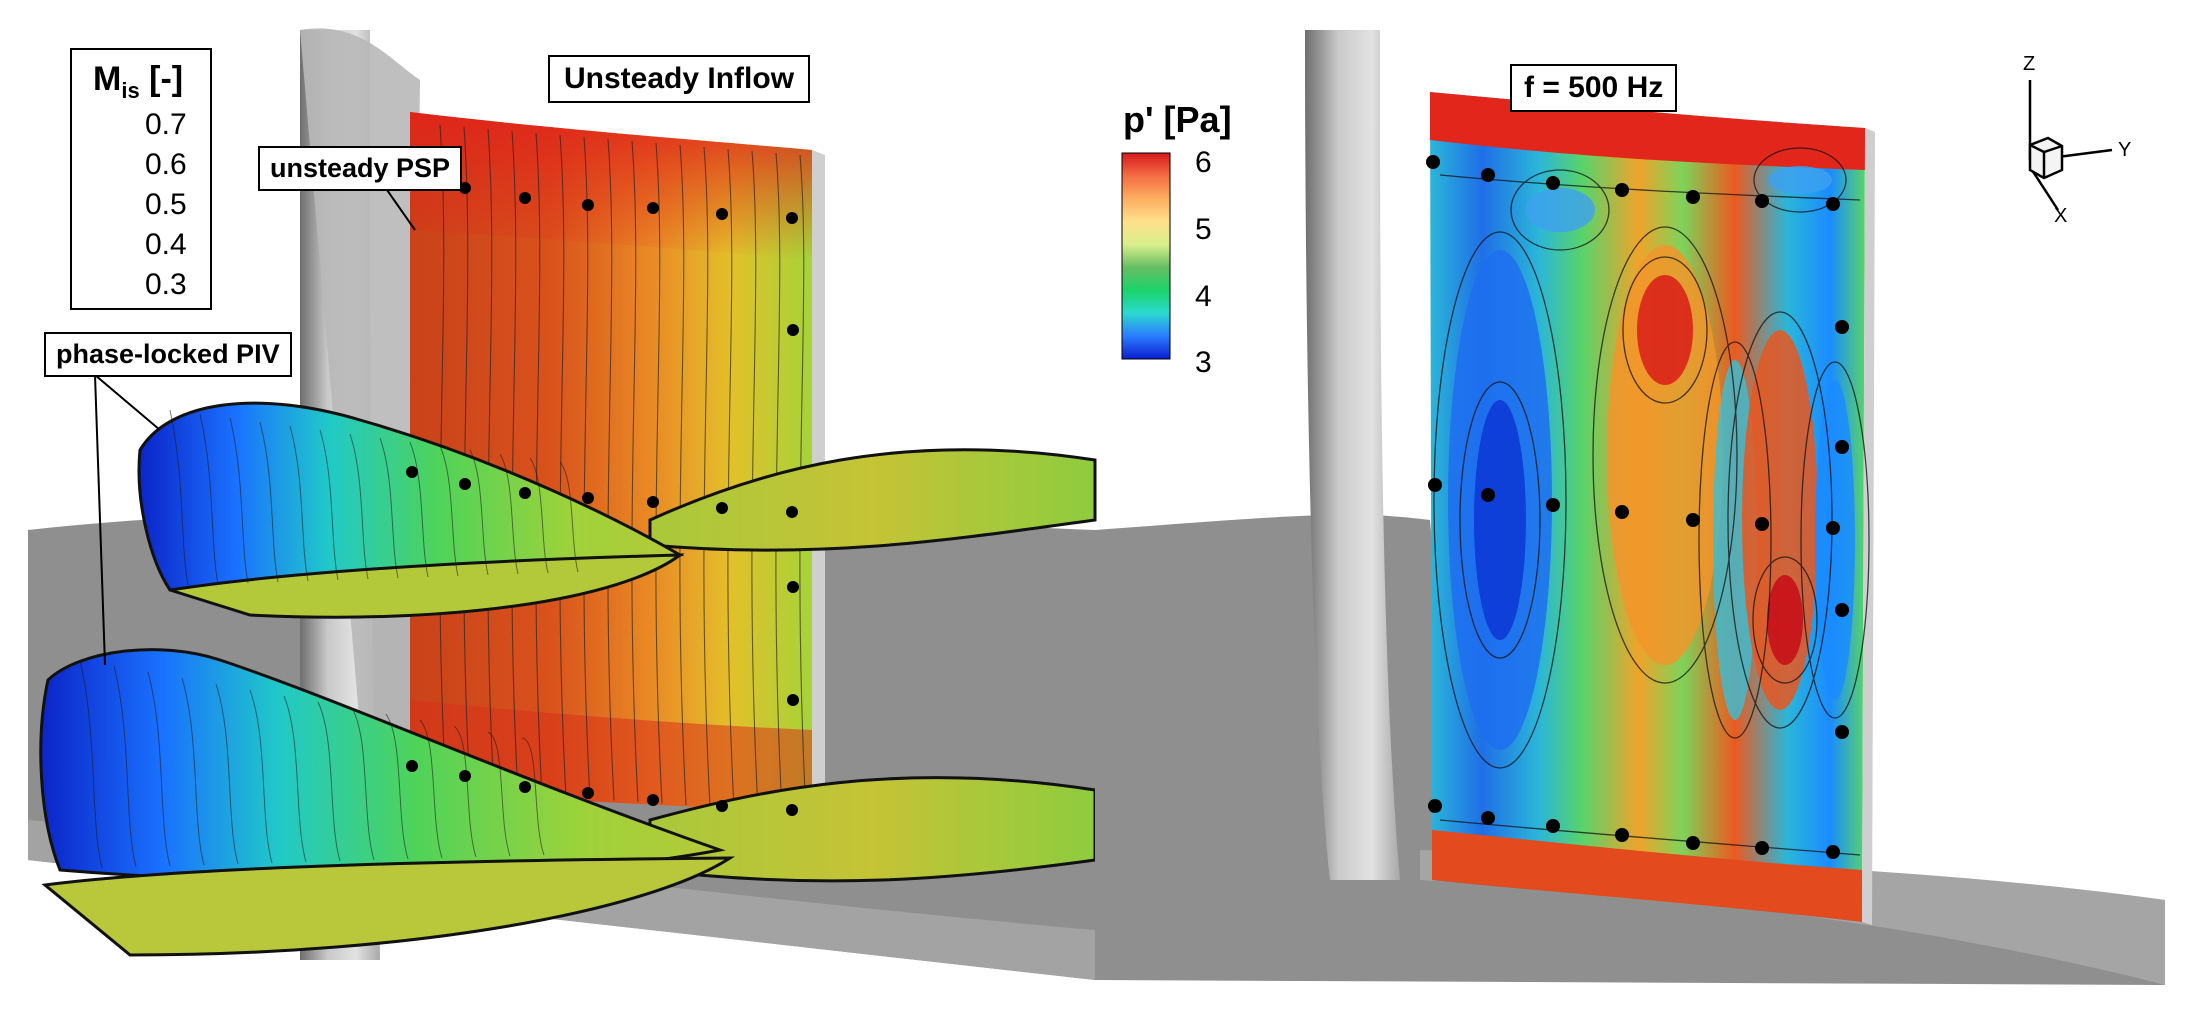 The height and width of the screenshot is (1018, 2190). I want to click on left-sensors, so click(602, 499).